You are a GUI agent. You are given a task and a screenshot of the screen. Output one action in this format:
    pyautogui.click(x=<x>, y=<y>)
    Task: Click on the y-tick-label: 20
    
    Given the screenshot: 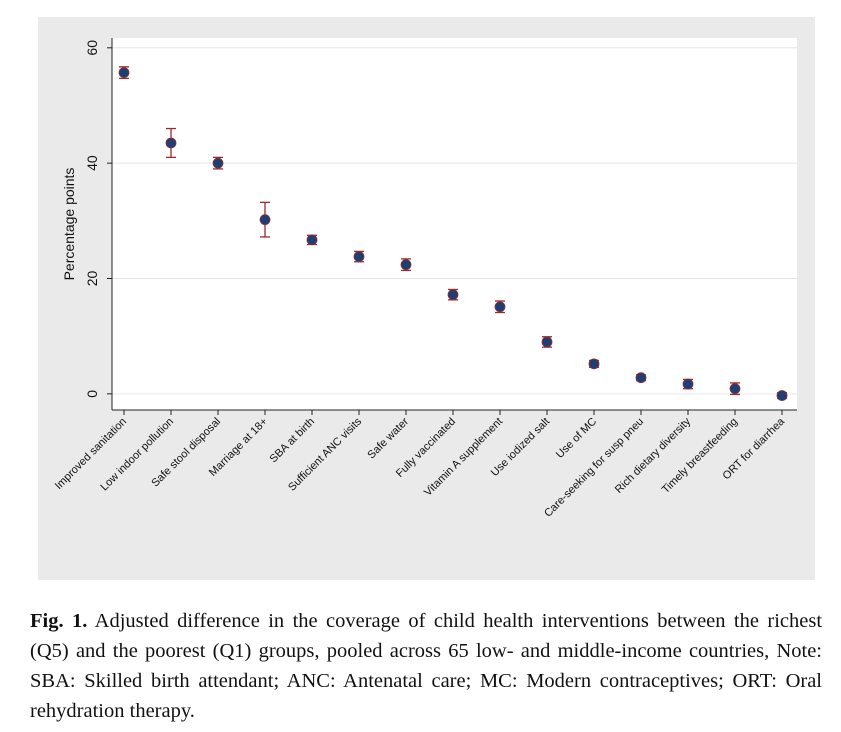 What is the action you would take?
    pyautogui.click(x=92, y=279)
    